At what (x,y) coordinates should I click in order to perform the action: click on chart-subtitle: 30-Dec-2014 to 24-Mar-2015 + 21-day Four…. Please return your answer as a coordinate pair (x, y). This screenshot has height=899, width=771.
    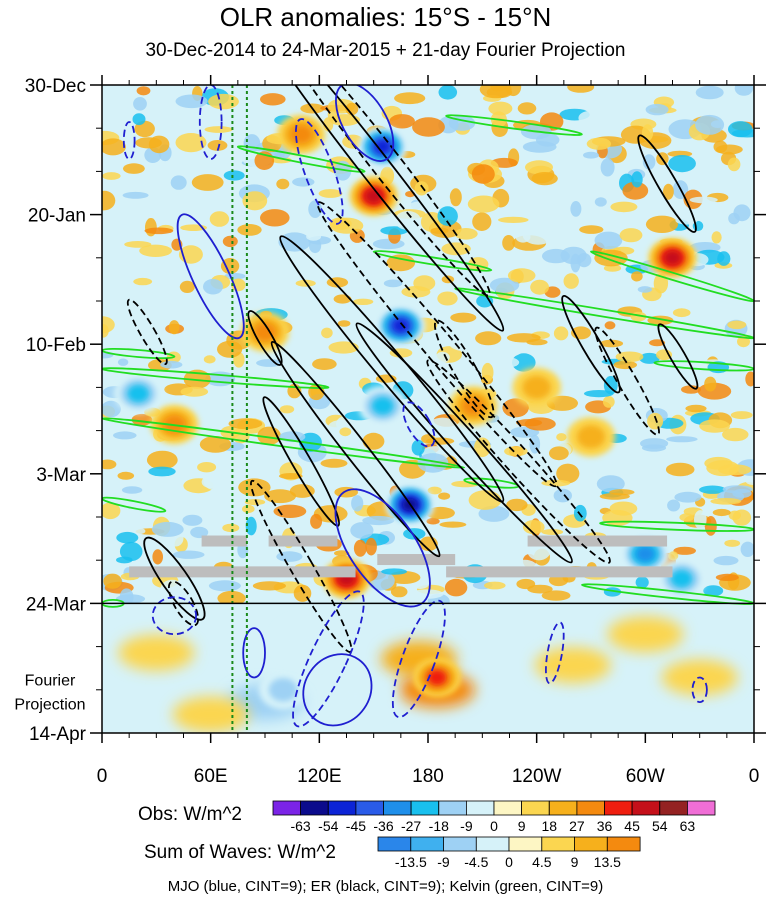
    Looking at the image, I should click on (385, 50).